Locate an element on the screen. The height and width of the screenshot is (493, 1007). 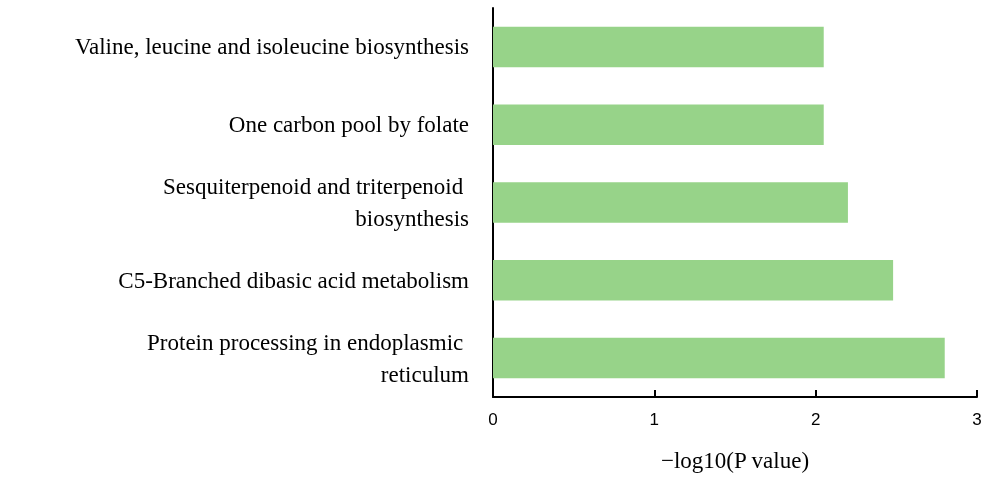
x-axis-title: −log10(P value) is located at coordinates (735, 460).